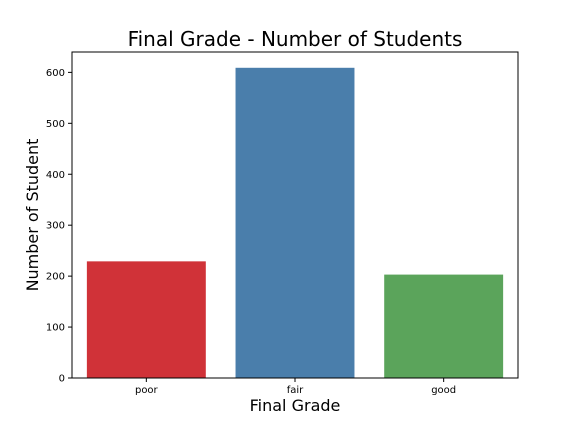 The width and height of the screenshot is (576, 432). What do you see at coordinates (146, 319) in the screenshot?
I see `bar-poor` at bounding box center [146, 319].